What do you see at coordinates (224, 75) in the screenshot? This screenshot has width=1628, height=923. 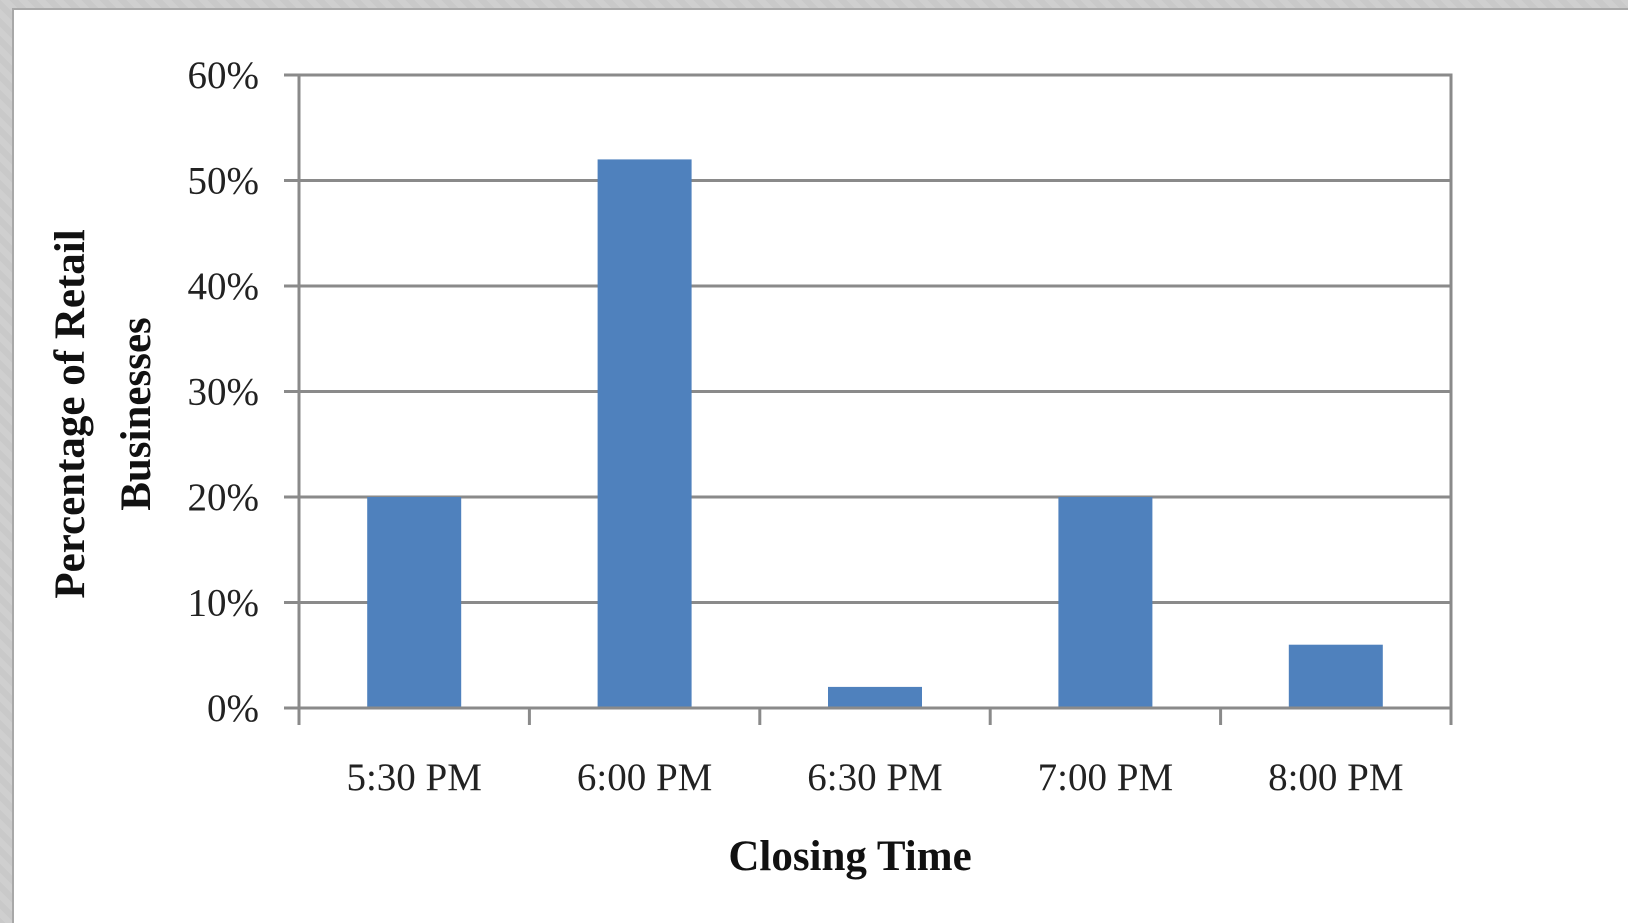 I see `y-tick-label: 60%` at bounding box center [224, 75].